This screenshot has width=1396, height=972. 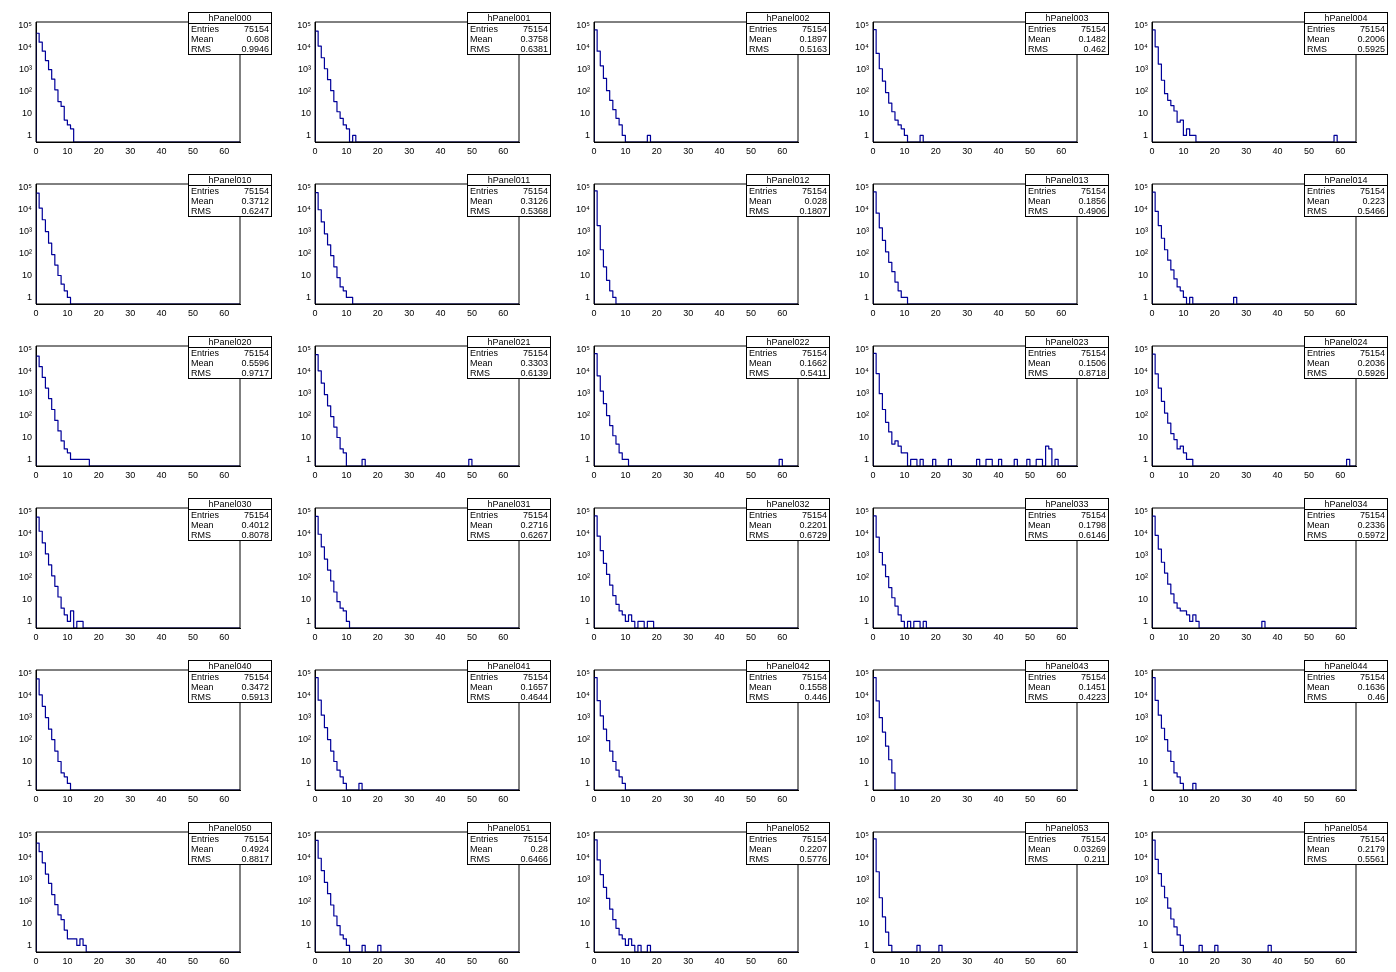 I want to click on text: RMS 0.1807, so click(x=788, y=211).